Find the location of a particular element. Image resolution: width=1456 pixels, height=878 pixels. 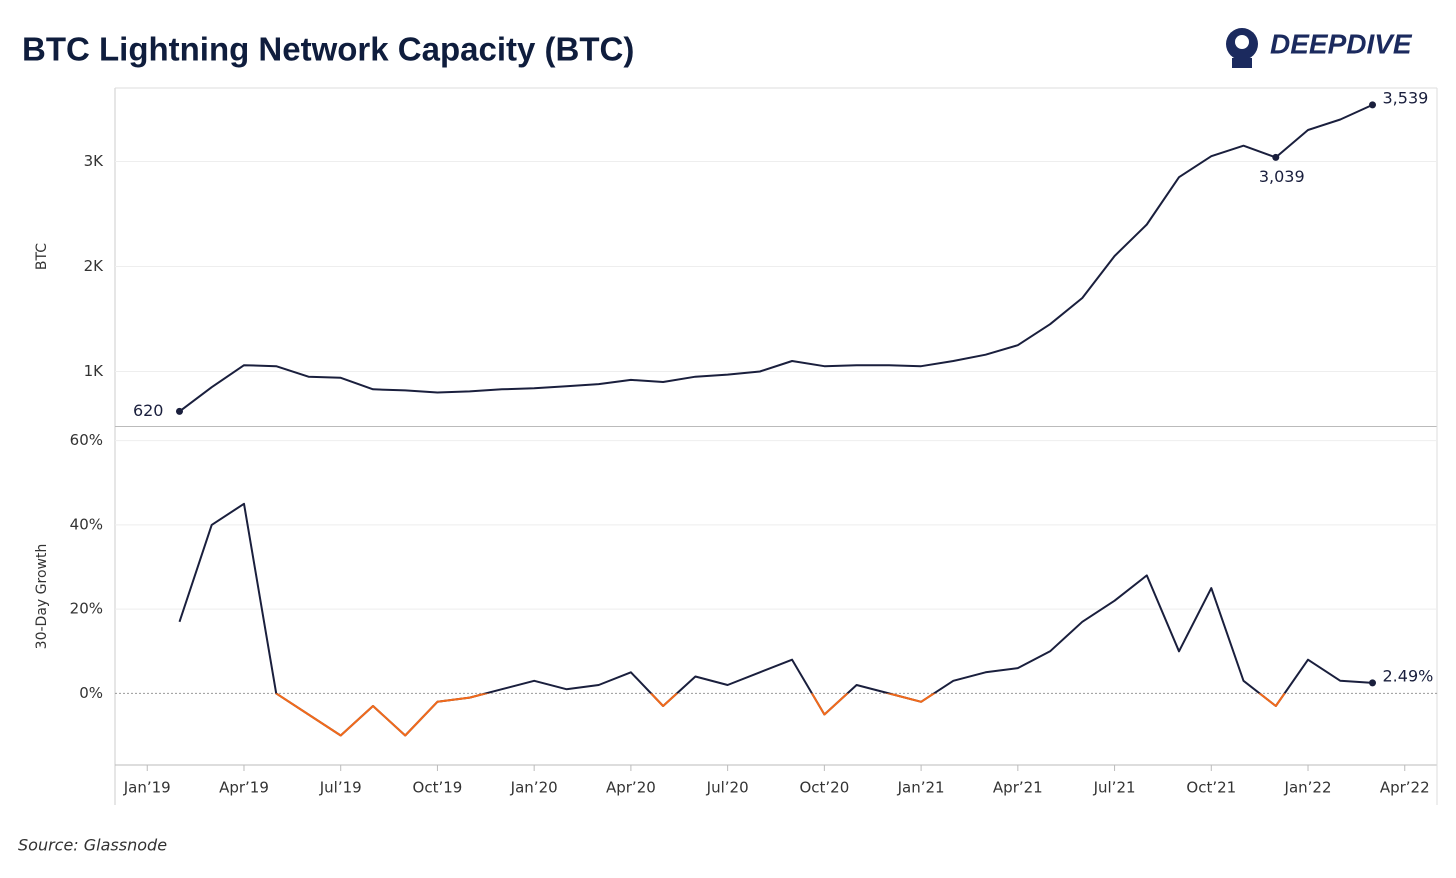

x-tick-label: Oct’21 is located at coordinates (1211, 788).